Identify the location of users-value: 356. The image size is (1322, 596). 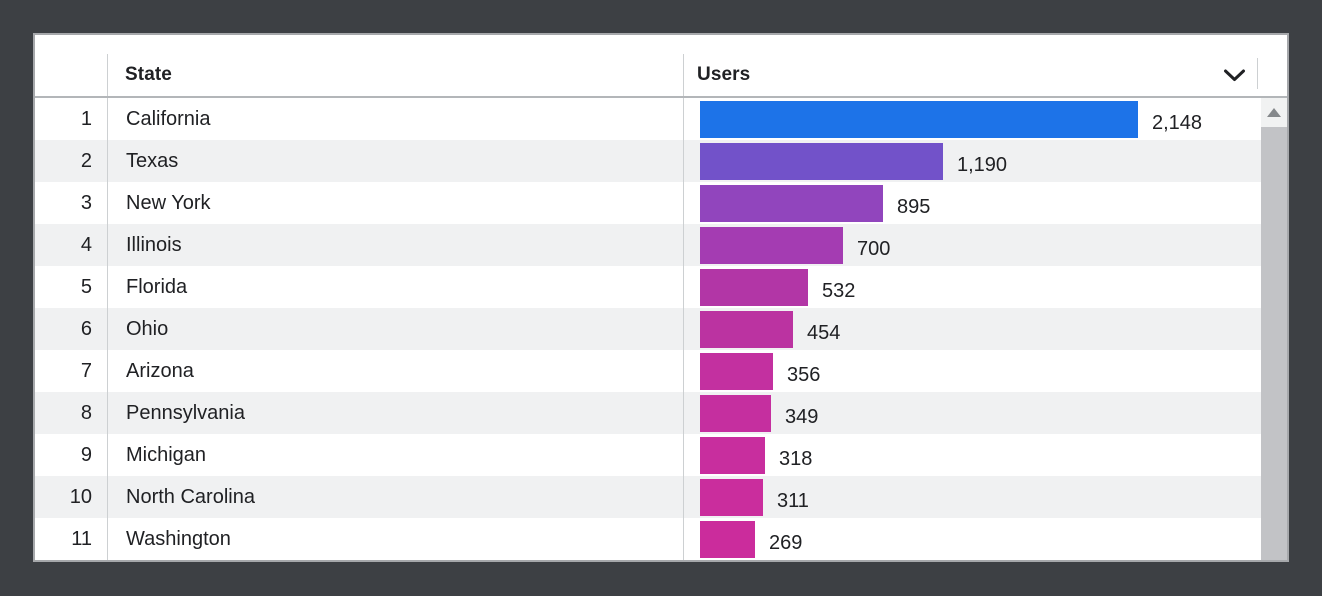
(804, 375).